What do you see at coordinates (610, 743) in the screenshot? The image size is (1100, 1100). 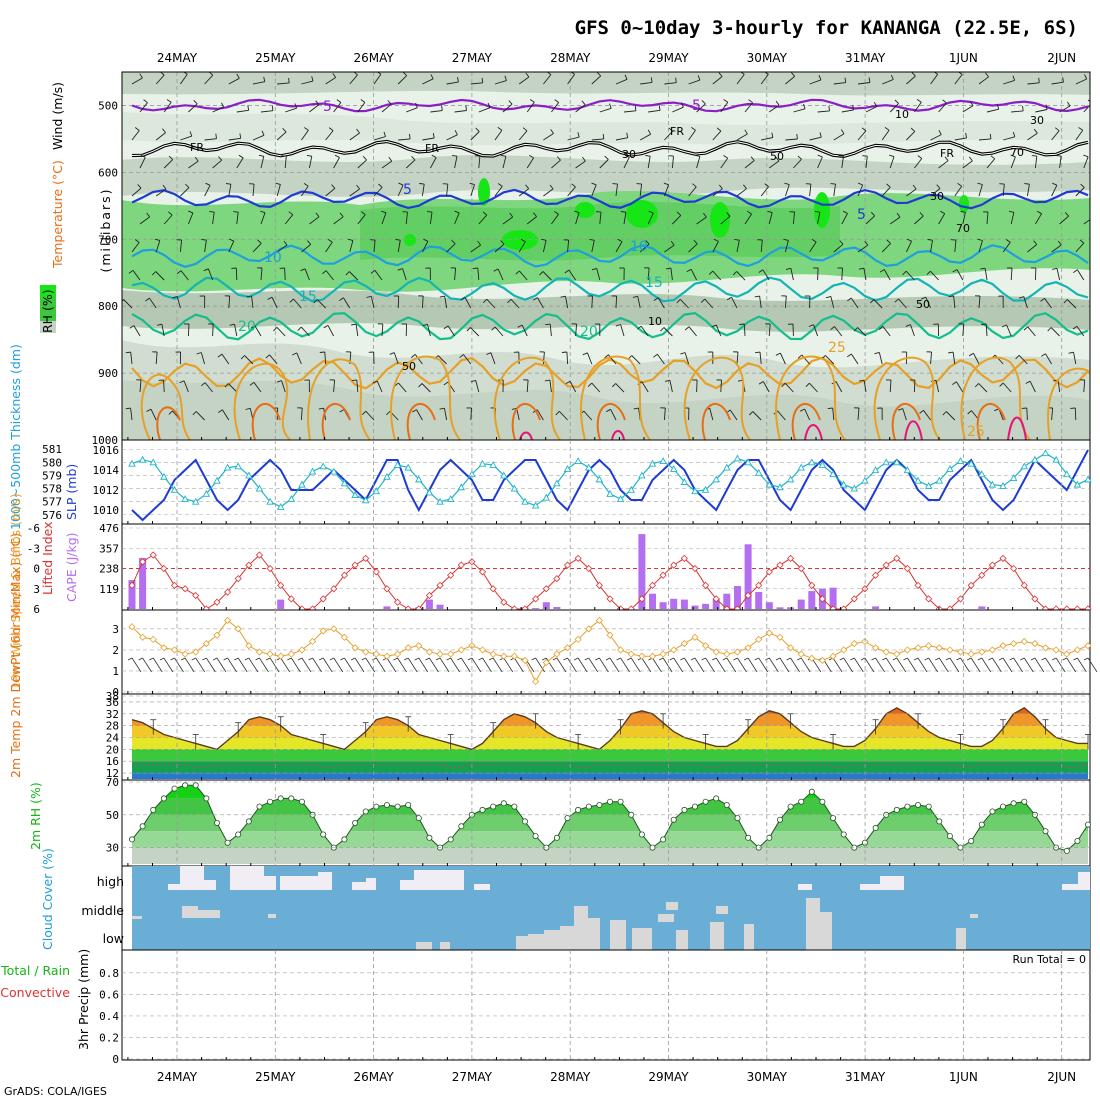 I see `temp-band` at bounding box center [610, 743].